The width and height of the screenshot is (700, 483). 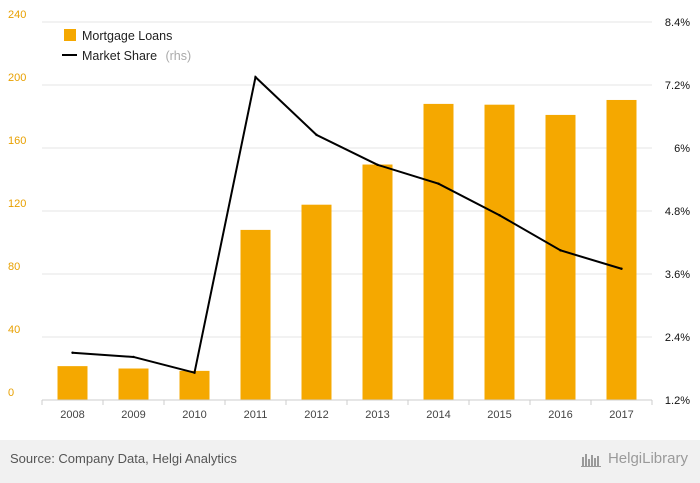 I want to click on point-market-share-2013, so click(x=377, y=164).